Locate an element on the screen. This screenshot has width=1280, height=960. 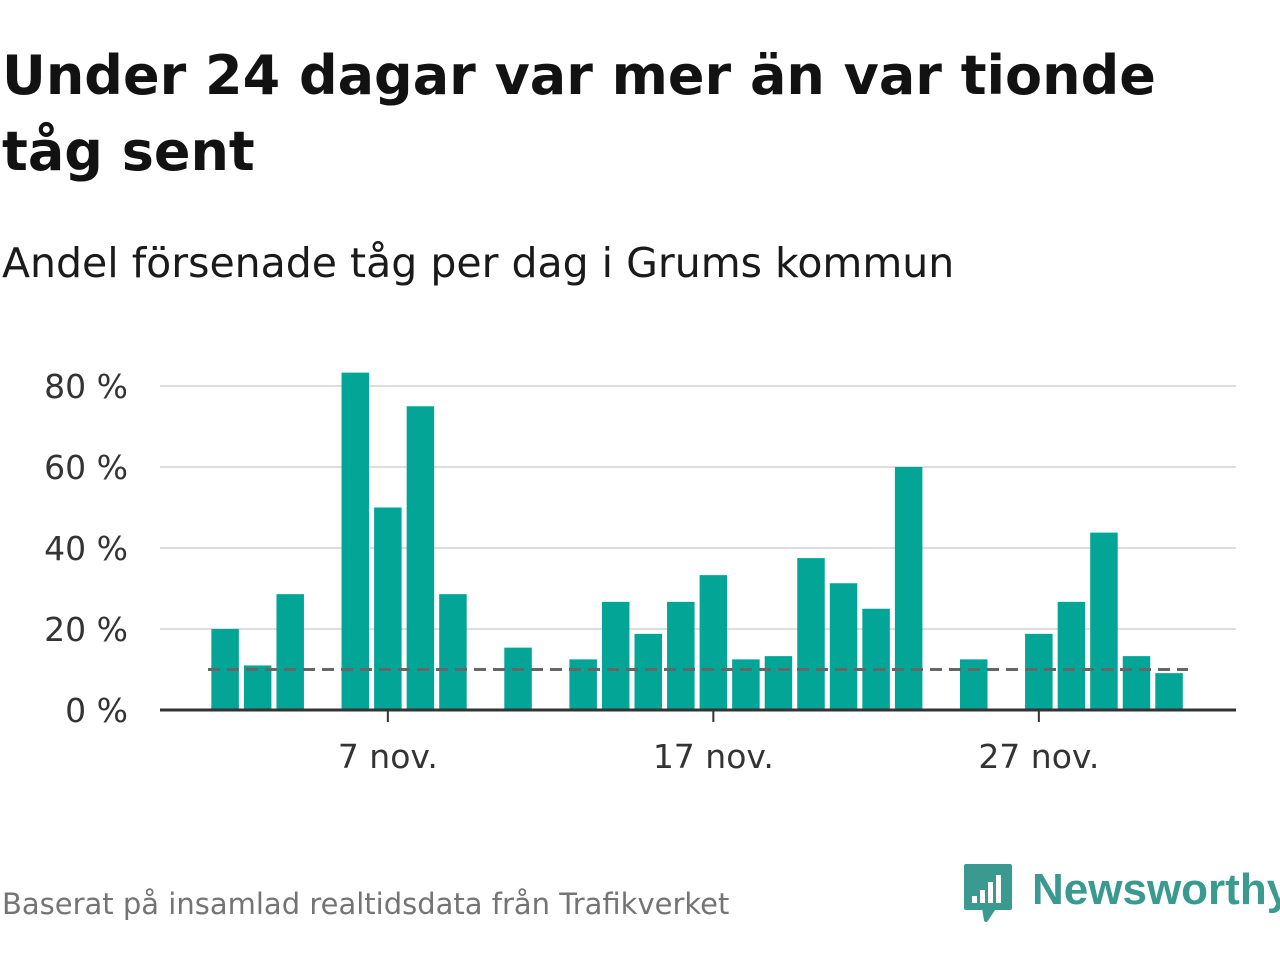
y-tick-label: 40 % is located at coordinates (86, 548).